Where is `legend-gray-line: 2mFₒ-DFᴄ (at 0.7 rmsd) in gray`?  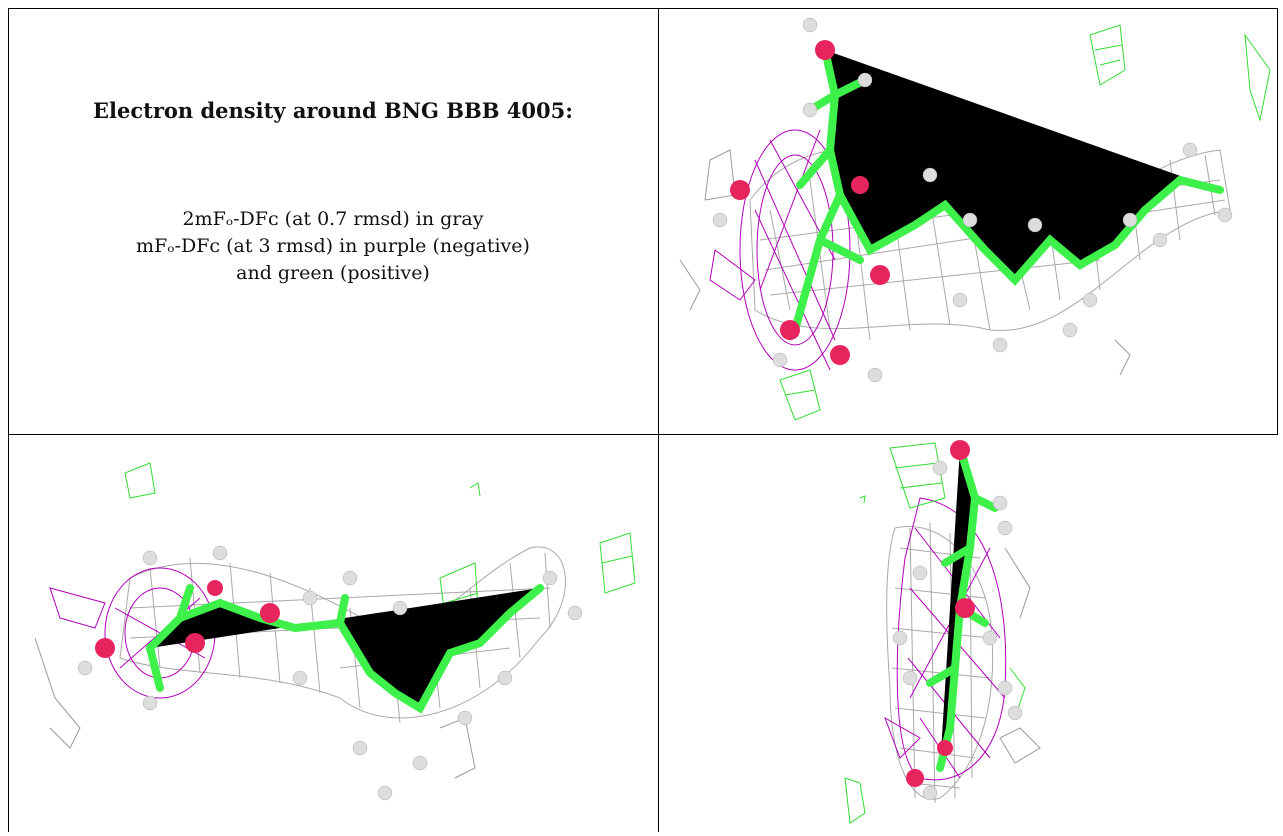
legend-gray-line: 2mFₒ-DFᴄ (at 0.7 rmsd) in gray is located at coordinates (333, 219).